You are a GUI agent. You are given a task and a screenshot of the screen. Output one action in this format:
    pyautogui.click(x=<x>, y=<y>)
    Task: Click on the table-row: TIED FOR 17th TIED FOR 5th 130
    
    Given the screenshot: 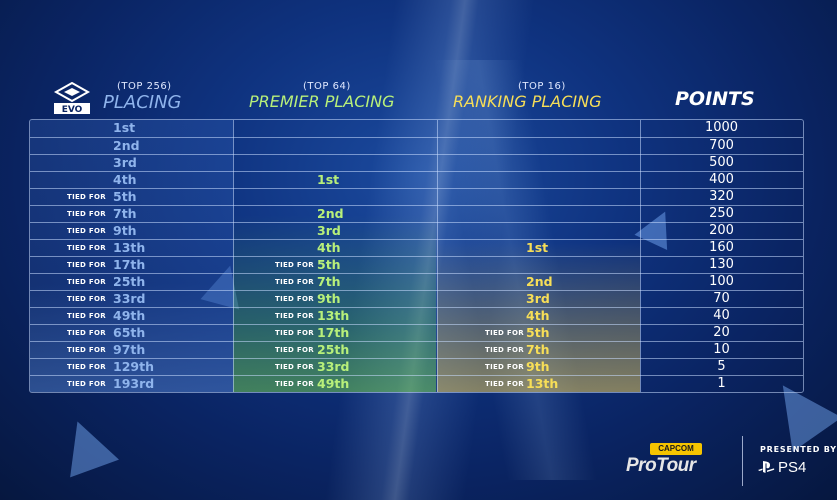 What is the action you would take?
    pyautogui.click(x=416, y=264)
    